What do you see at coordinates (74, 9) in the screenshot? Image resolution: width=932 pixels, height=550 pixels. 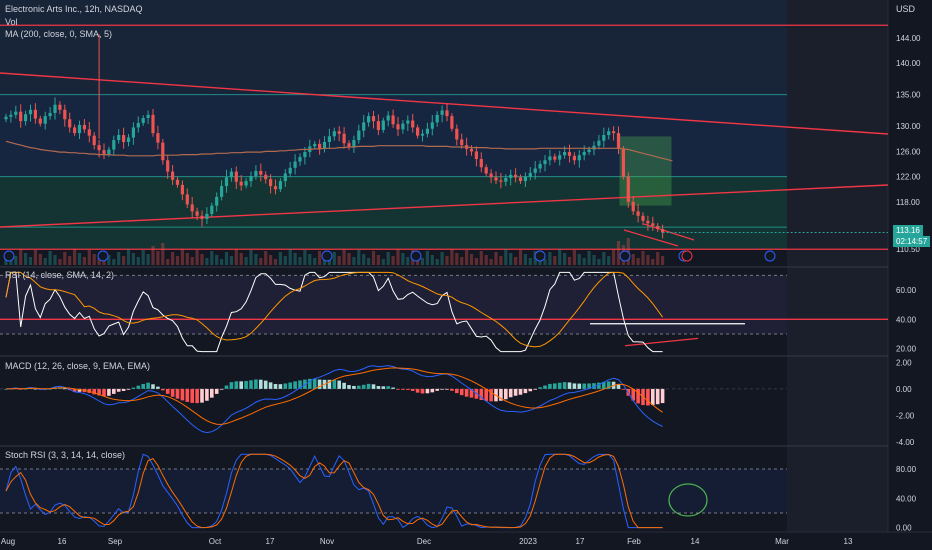 I see `symbol-title: Electronic Arts Inc., 12h, NASDAQ` at bounding box center [74, 9].